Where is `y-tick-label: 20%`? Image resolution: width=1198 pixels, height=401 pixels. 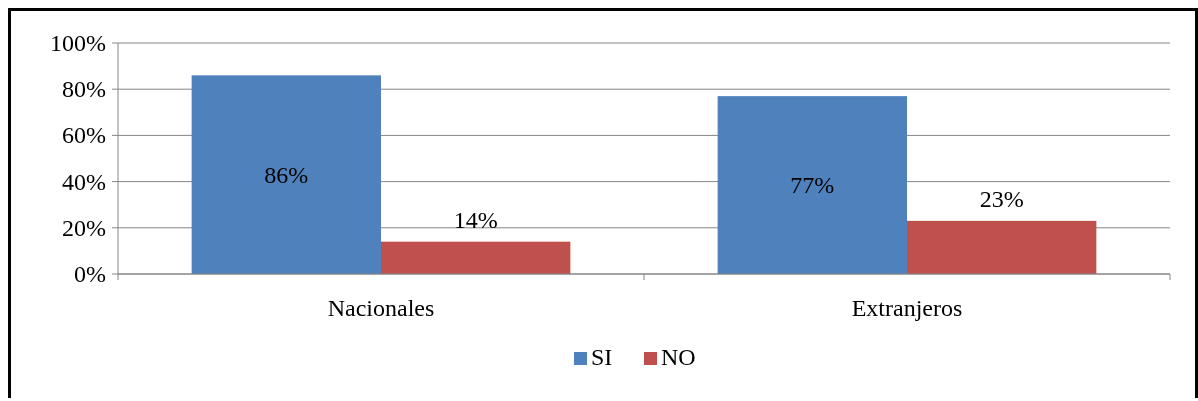
y-tick-label: 20% is located at coordinates (84, 227).